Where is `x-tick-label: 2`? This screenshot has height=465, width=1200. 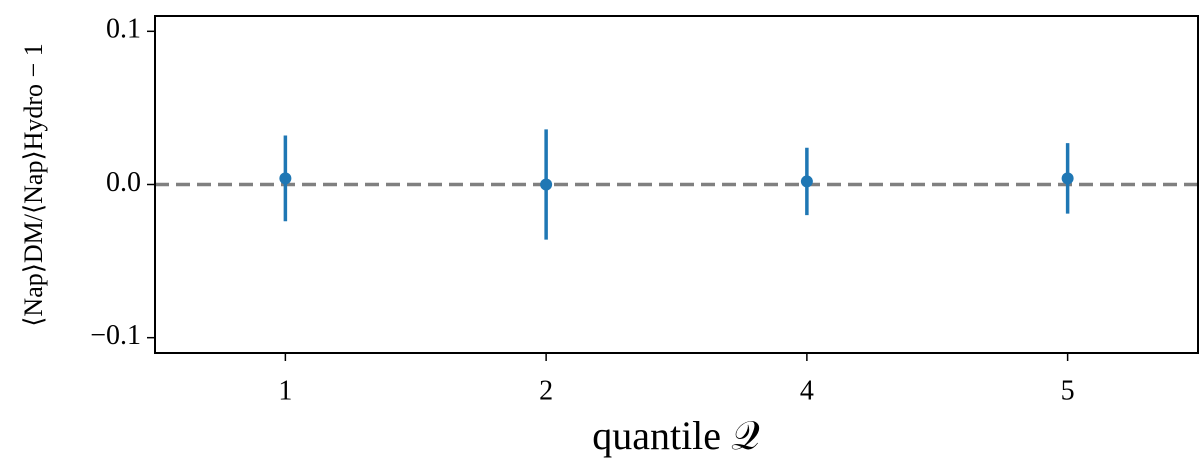 x-tick-label: 2 is located at coordinates (546, 390).